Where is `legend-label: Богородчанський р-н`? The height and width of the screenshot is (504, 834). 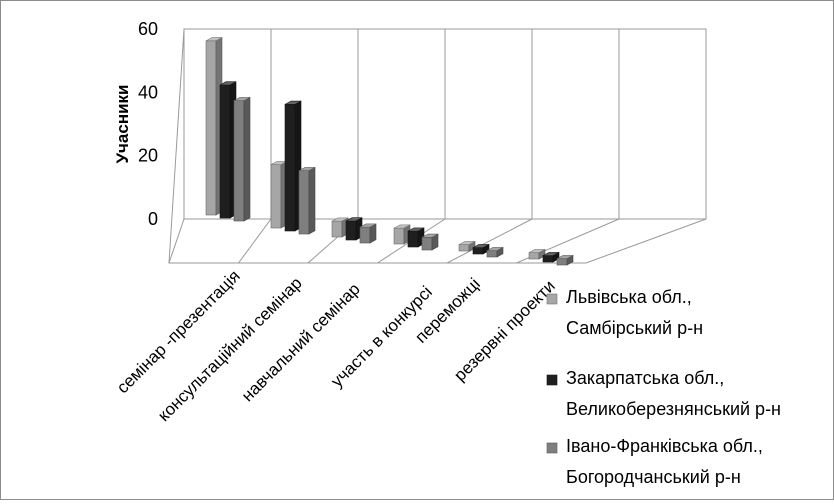
legend-label: Богородчанський р-н is located at coordinates (653, 477).